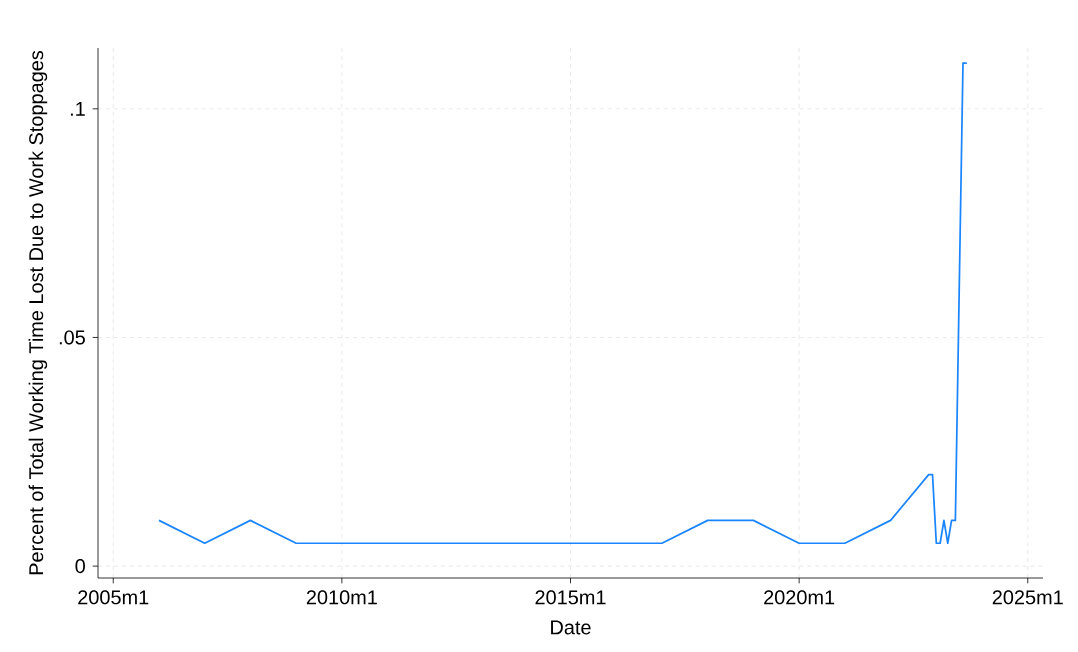 Image resolution: width=1078 pixels, height=652 pixels. Describe the element at coordinates (77, 108) in the screenshot. I see `y-tick-label: .1` at that location.